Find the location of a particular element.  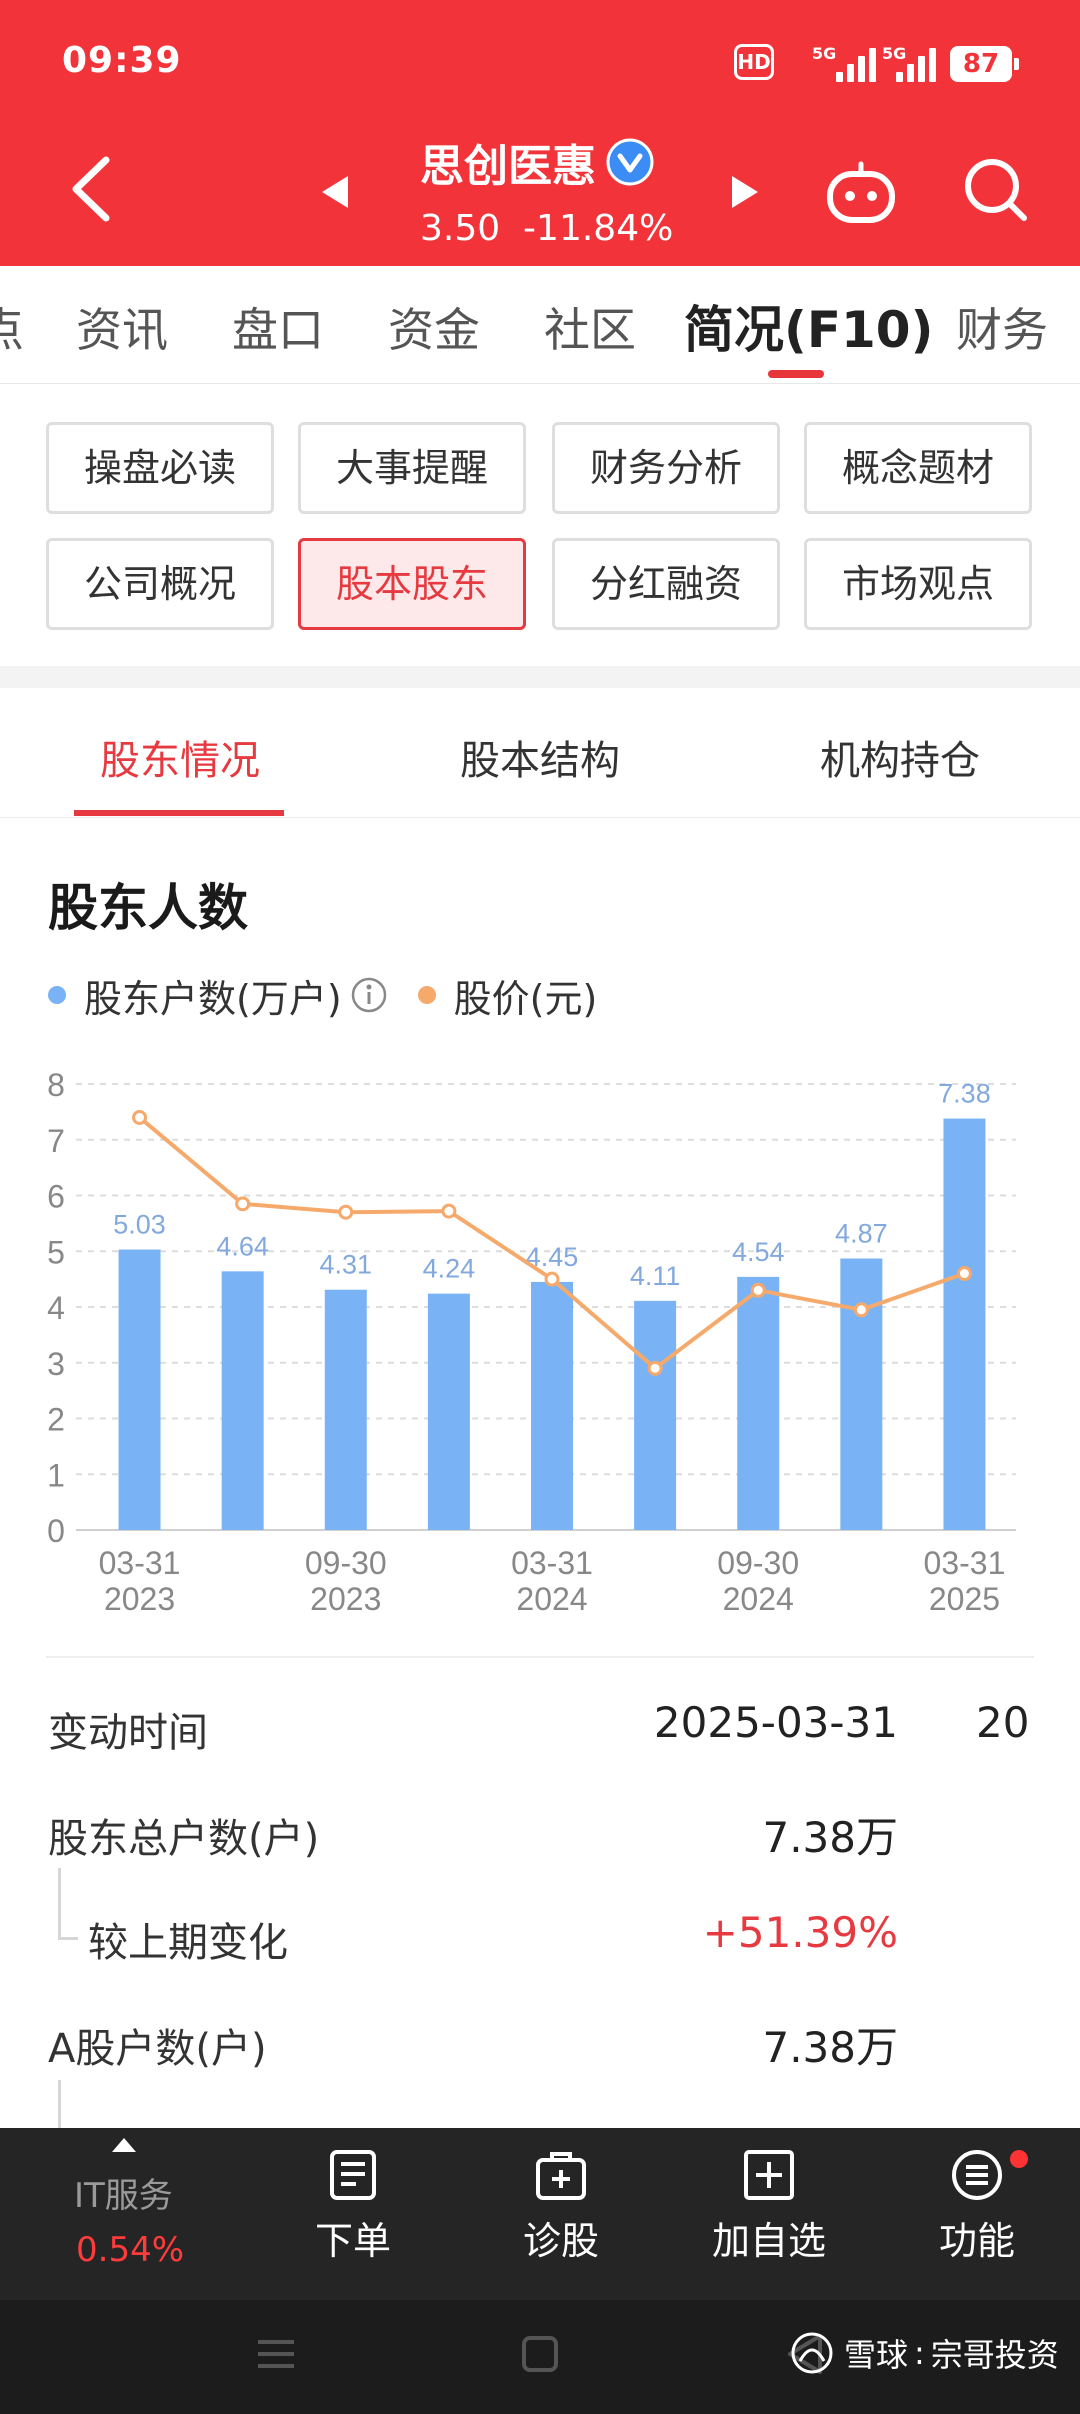

watermark-brand: 雪球 is located at coordinates (876, 2355).